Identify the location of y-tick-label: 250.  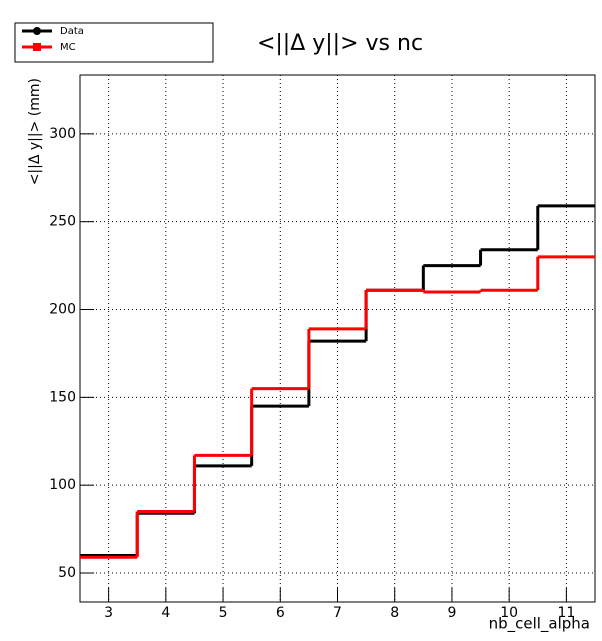
(62, 222).